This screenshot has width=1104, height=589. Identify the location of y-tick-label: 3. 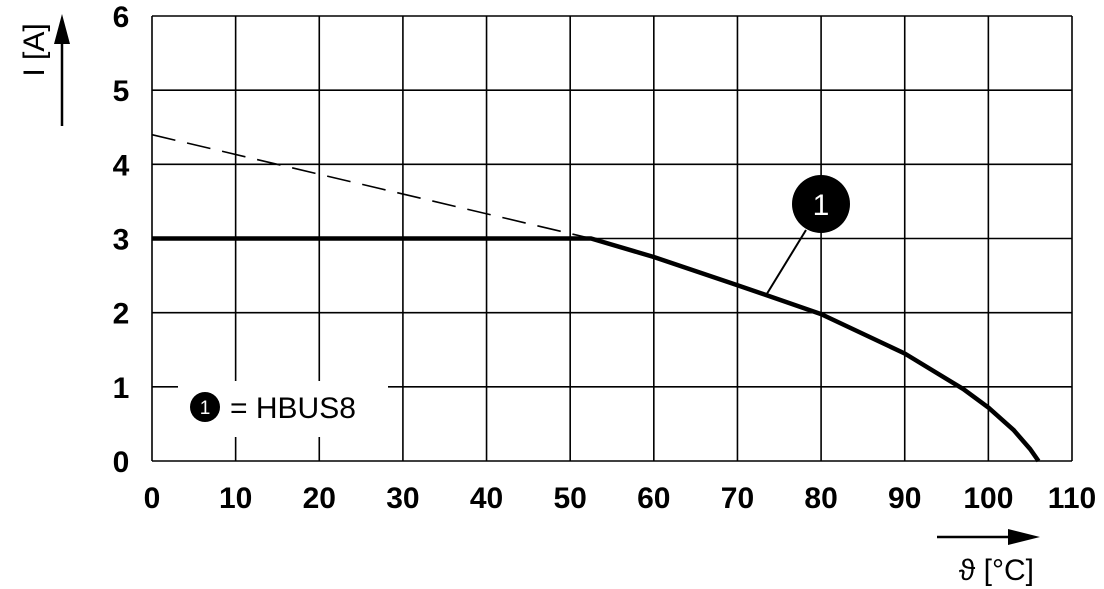
(121, 240).